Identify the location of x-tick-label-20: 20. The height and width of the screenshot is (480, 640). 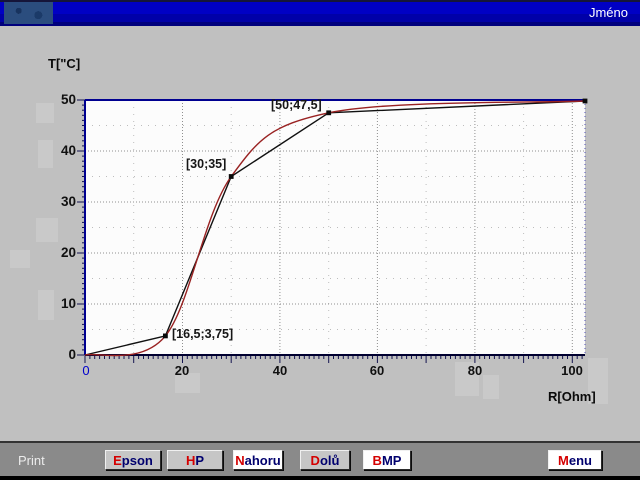
(182, 370).